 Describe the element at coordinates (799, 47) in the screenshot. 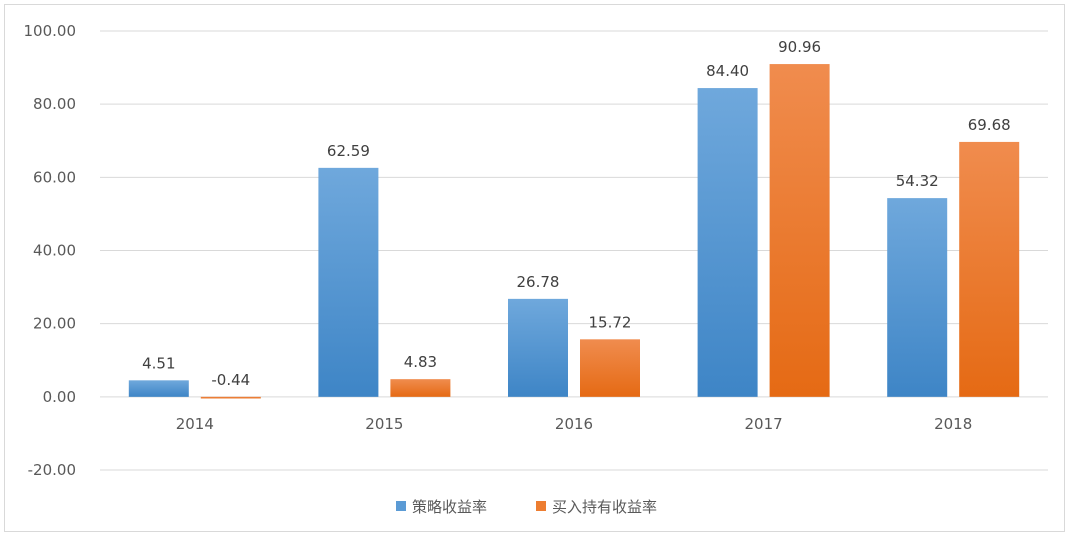

I see `data-label: 90.96` at that location.